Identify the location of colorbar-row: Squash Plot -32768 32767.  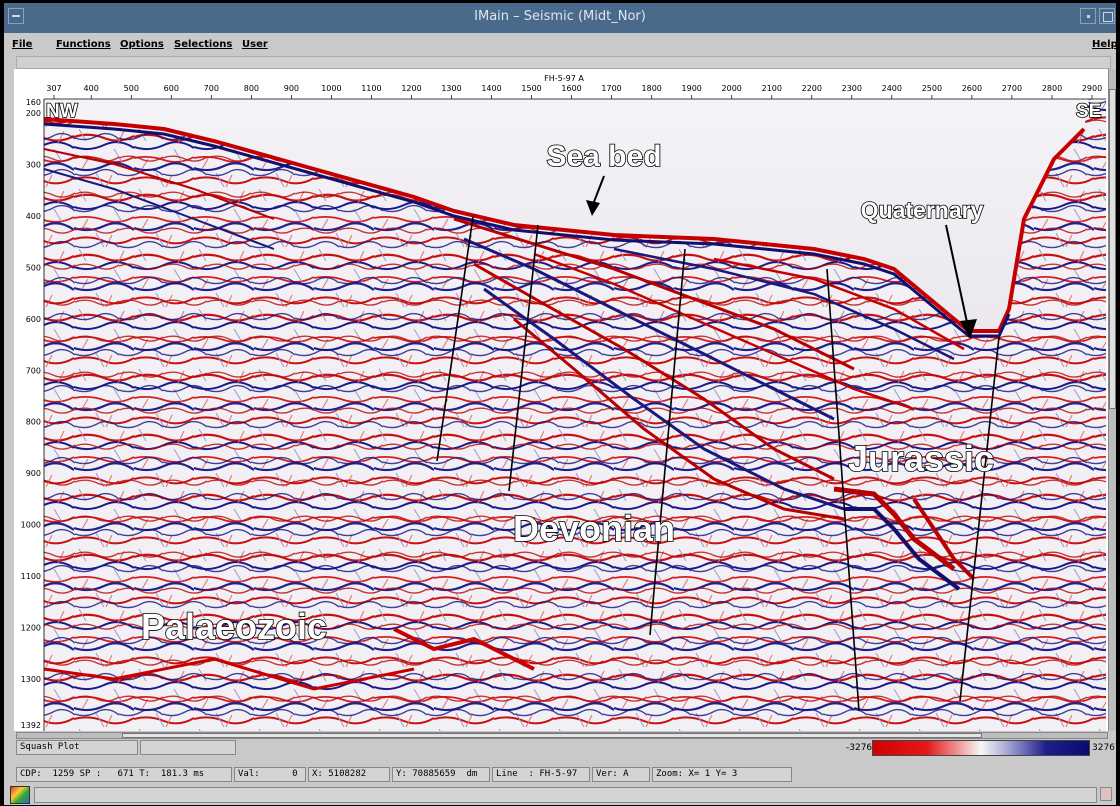
(566, 748).